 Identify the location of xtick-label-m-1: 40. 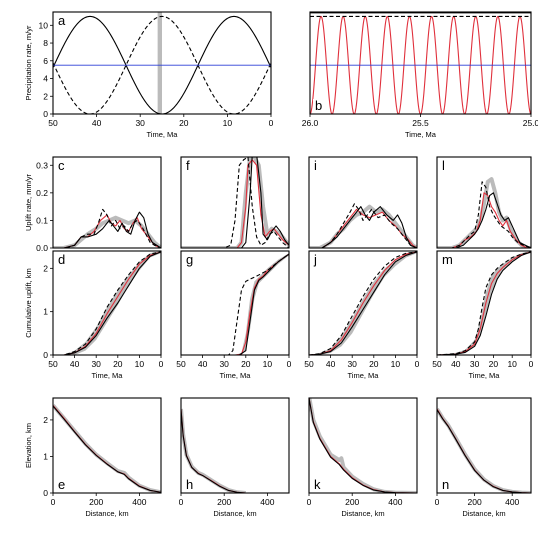
(456, 364).